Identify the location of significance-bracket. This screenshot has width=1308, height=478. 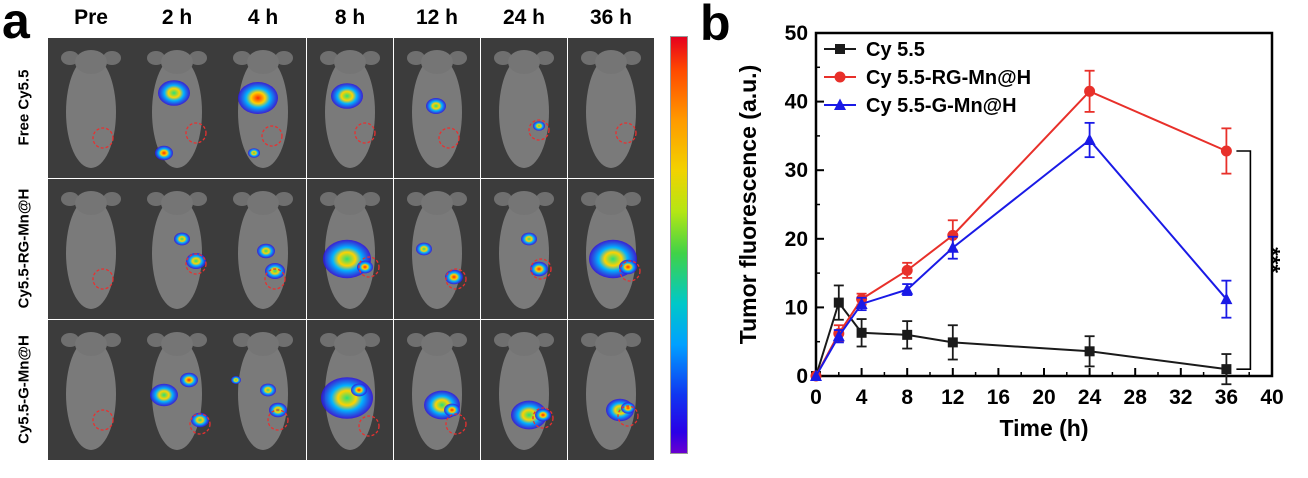
(1244, 260).